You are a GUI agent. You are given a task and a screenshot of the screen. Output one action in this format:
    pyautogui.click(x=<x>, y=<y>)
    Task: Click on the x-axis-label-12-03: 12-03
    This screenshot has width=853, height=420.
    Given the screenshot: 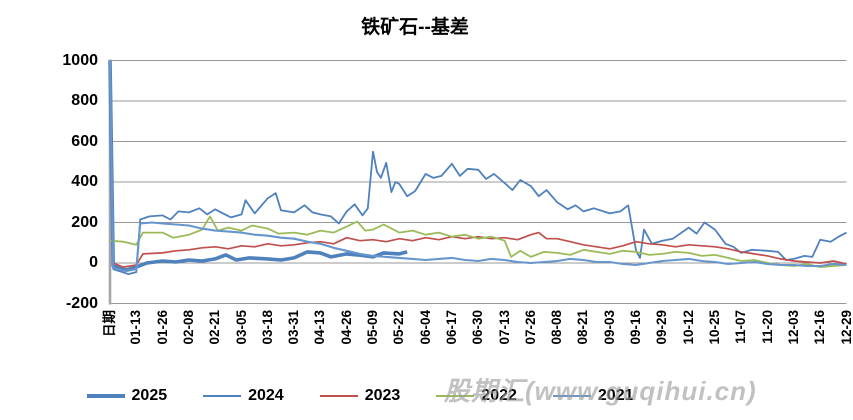 What is the action you would take?
    pyautogui.click(x=793, y=327)
    